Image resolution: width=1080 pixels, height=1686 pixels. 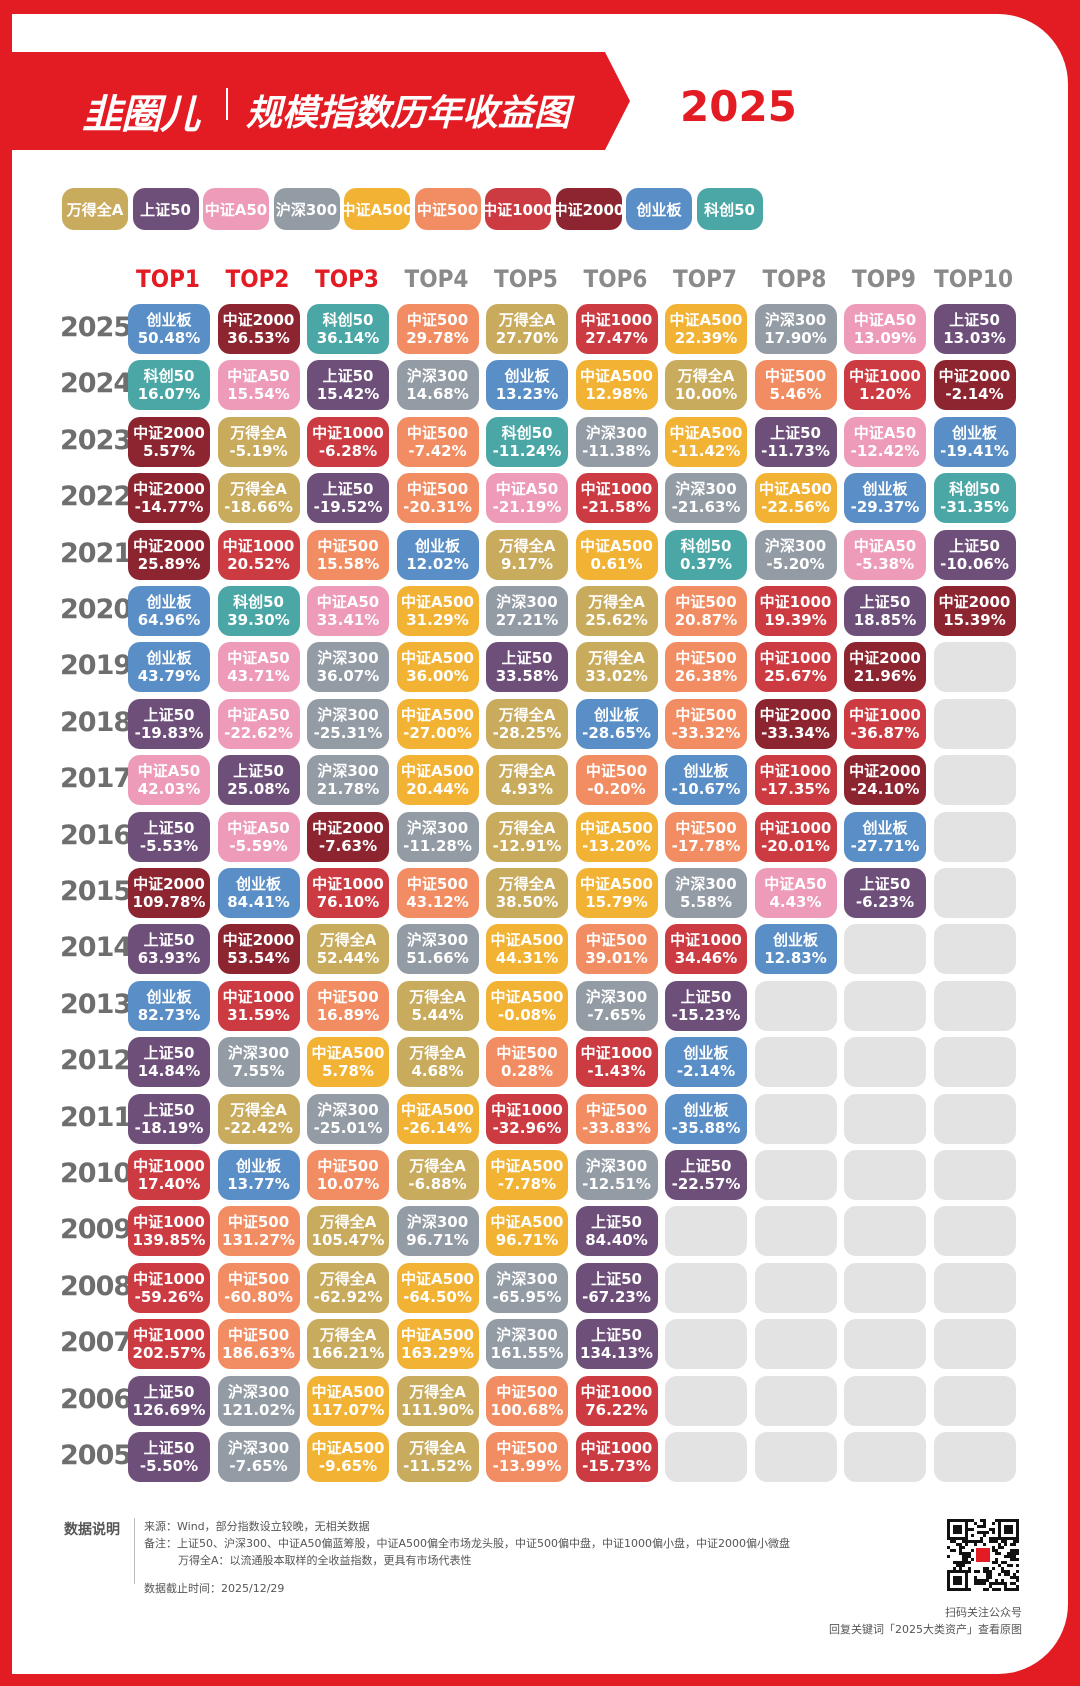 I want to click on return-value: 26.38%, so click(x=706, y=676).